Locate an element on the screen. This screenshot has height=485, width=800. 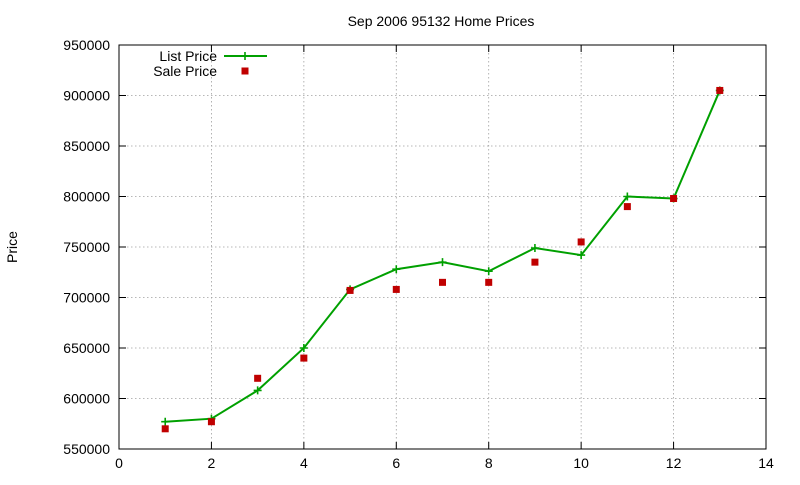
y-tick-label-550000: 550000 is located at coordinates (86, 449).